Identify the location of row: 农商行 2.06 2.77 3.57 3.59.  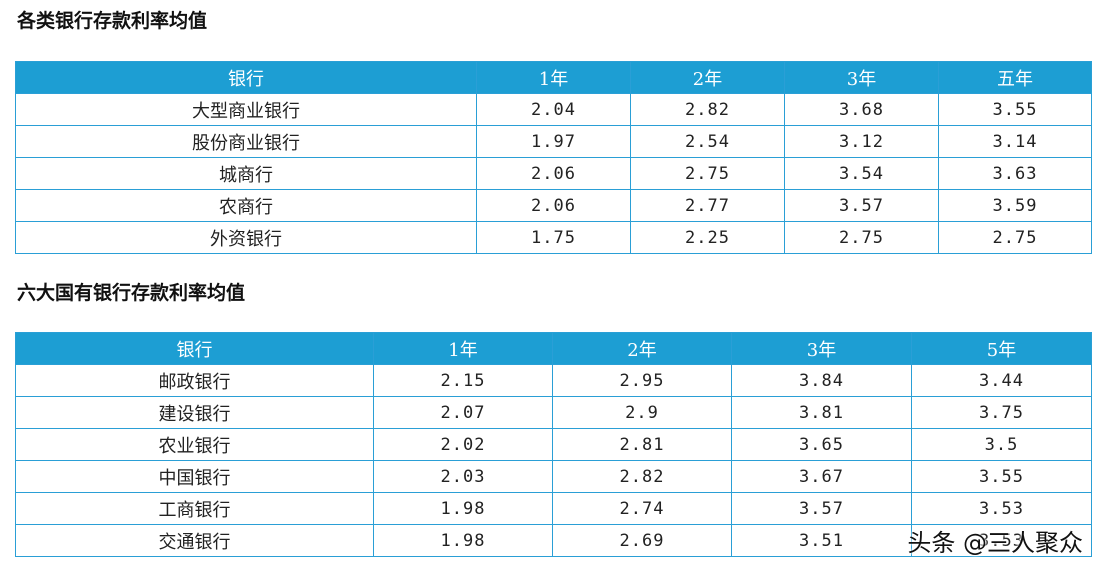
(553, 205).